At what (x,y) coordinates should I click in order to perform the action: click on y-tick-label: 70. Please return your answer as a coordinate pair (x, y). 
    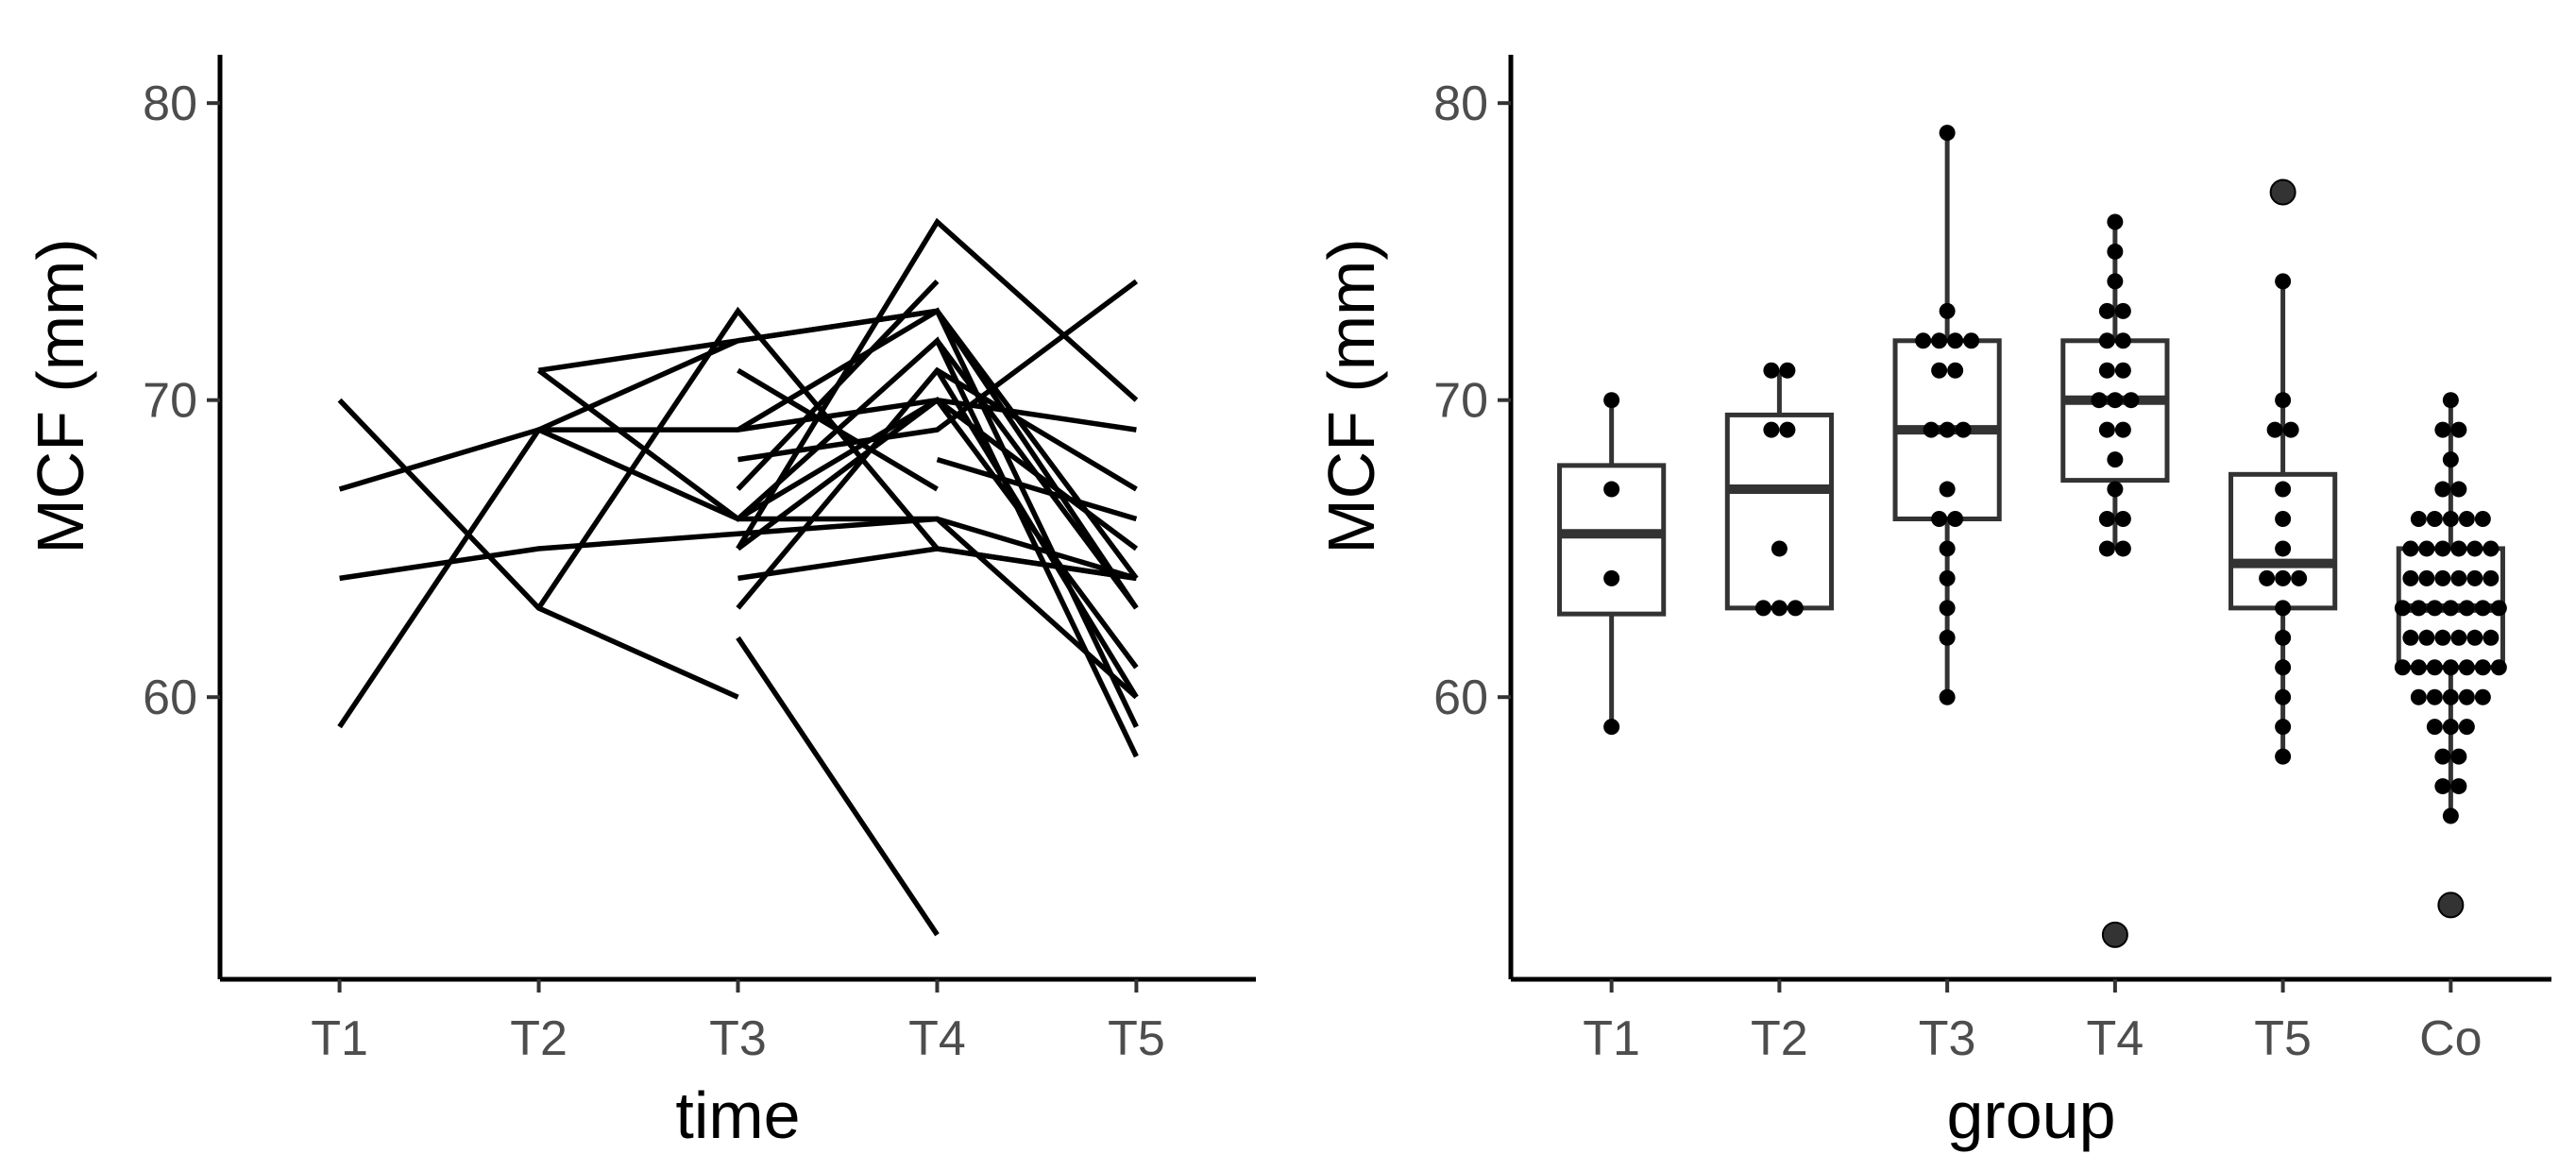
    Looking at the image, I should click on (170, 401).